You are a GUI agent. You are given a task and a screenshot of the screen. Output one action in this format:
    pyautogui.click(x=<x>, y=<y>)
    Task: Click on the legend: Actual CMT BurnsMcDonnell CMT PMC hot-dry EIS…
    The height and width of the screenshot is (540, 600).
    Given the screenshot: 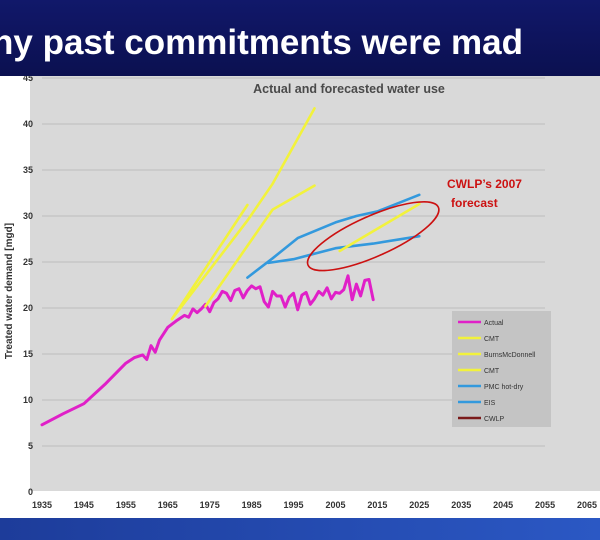 What is the action you would take?
    pyautogui.click(x=501, y=369)
    